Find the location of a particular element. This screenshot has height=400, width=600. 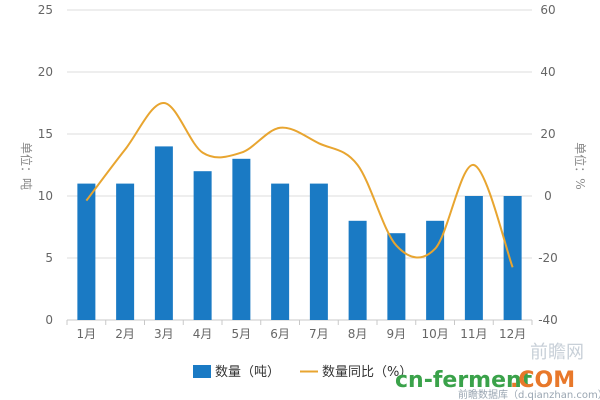

y-left-tick-label: 10 is located at coordinates (45, 196).